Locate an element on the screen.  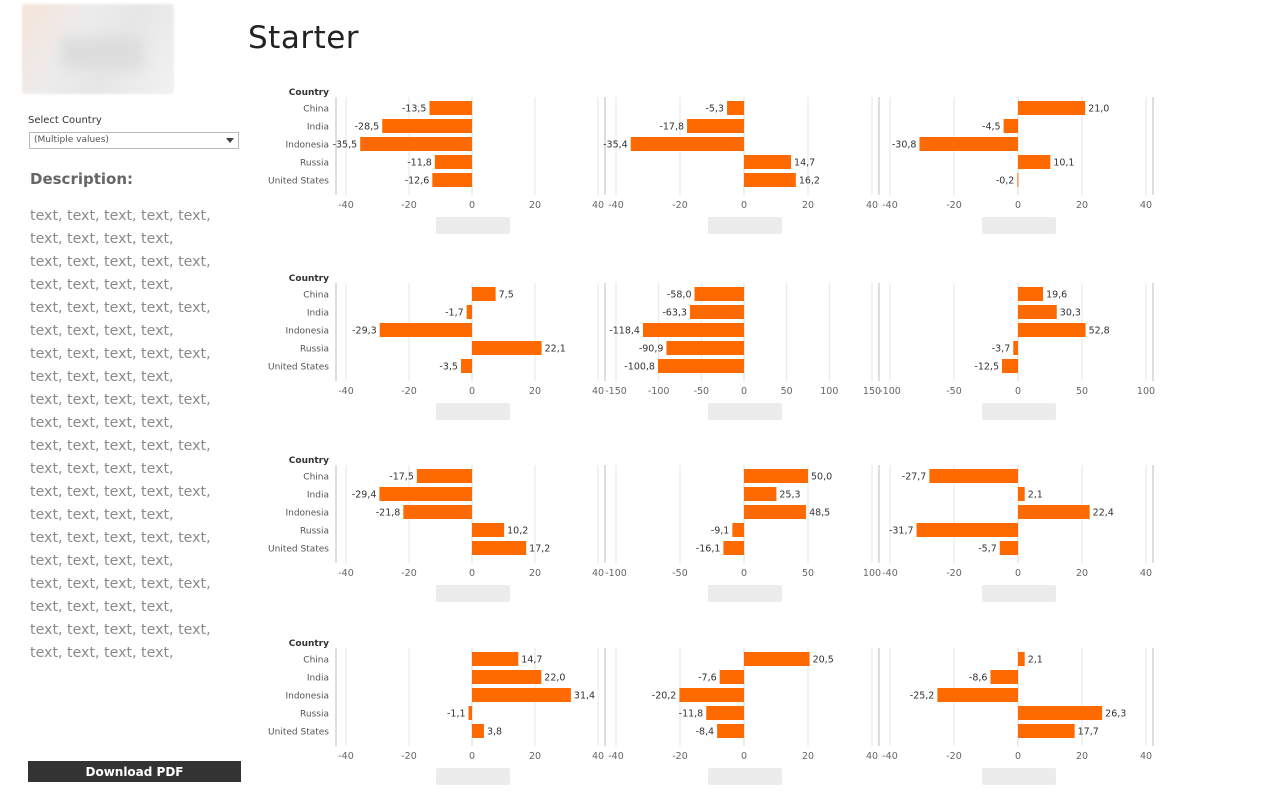
row-header: Country is located at coordinates (309, 644).